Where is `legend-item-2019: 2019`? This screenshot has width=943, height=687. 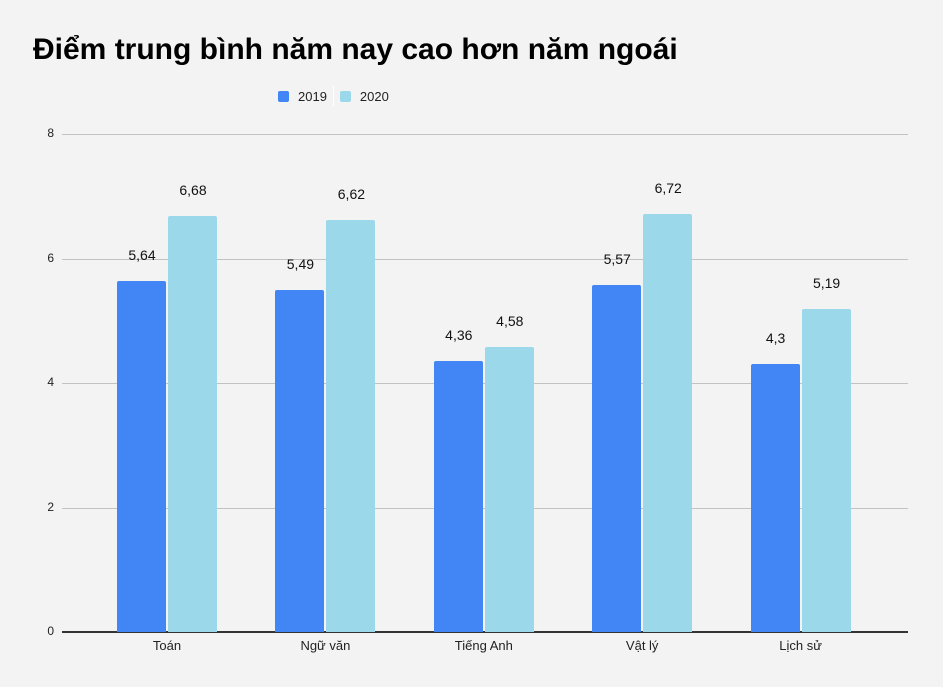
legend-item-2019: 2019 is located at coordinates (302, 96).